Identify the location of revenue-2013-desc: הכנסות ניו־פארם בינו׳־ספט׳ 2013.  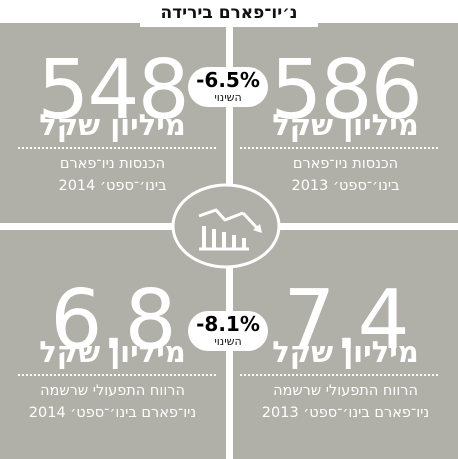
(345, 175).